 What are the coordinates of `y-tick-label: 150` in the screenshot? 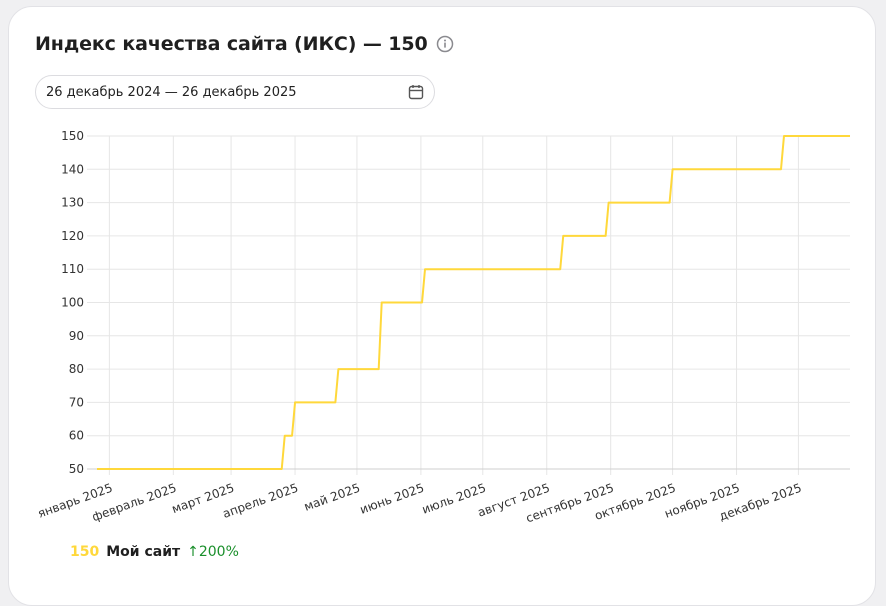 It's located at (72, 136).